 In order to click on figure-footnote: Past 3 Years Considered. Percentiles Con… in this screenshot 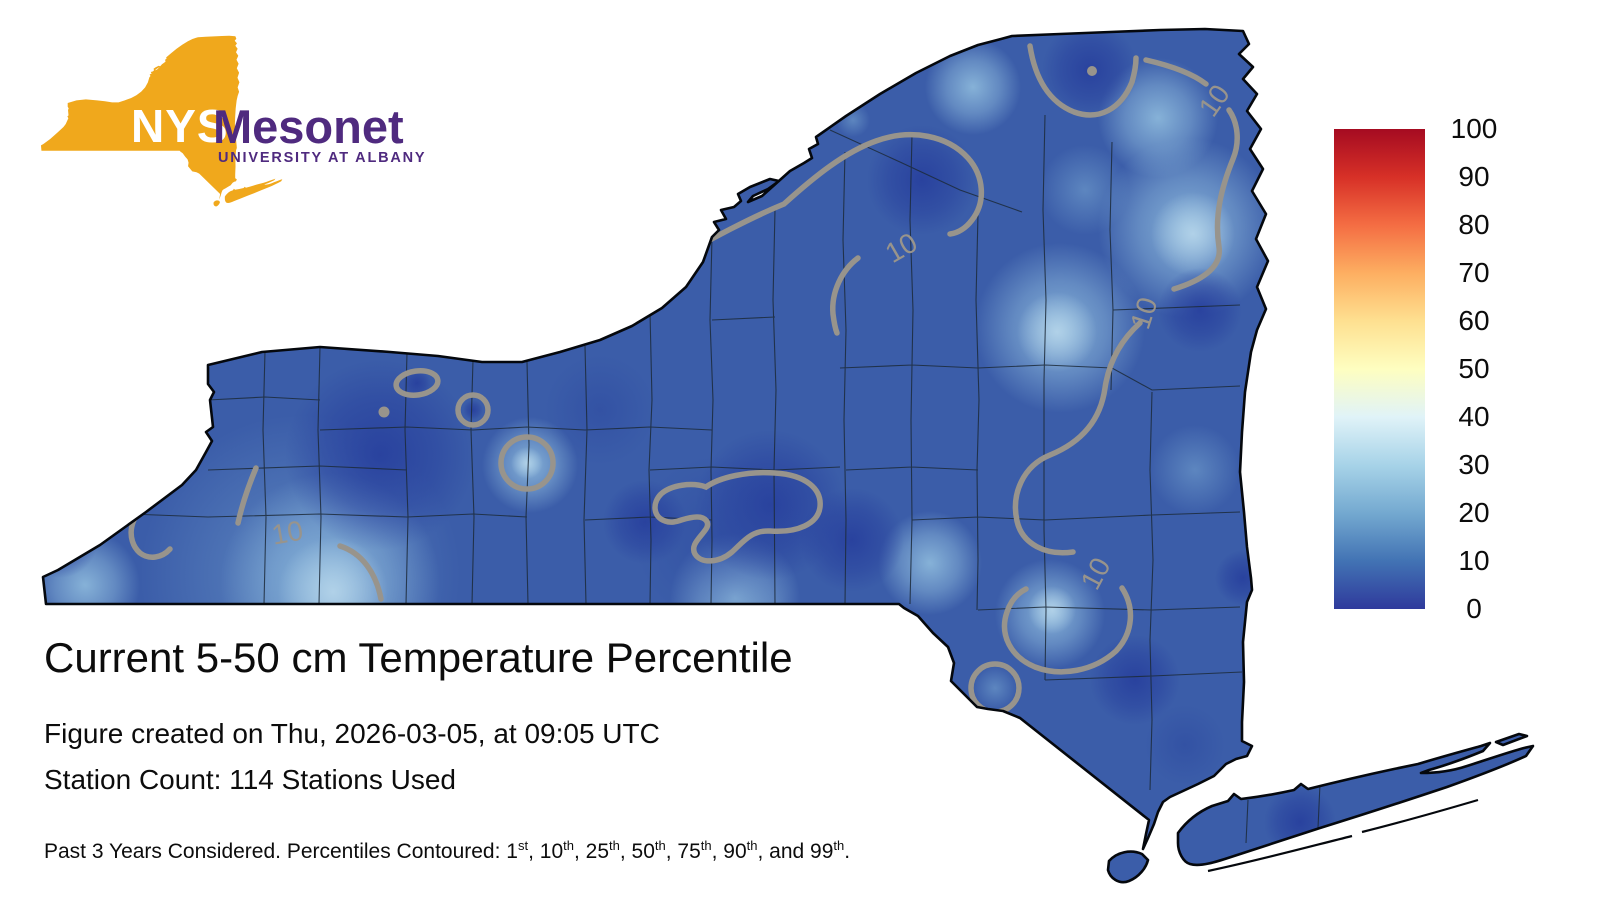, I will do `click(447, 850)`.